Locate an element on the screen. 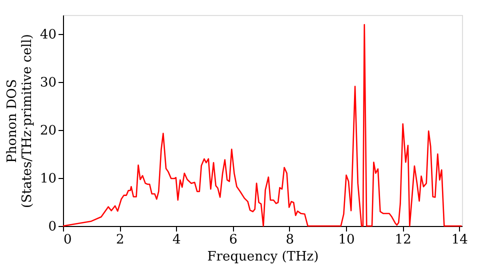 This screenshot has width=500, height=280. x-tick-label: 14 is located at coordinates (459, 240).